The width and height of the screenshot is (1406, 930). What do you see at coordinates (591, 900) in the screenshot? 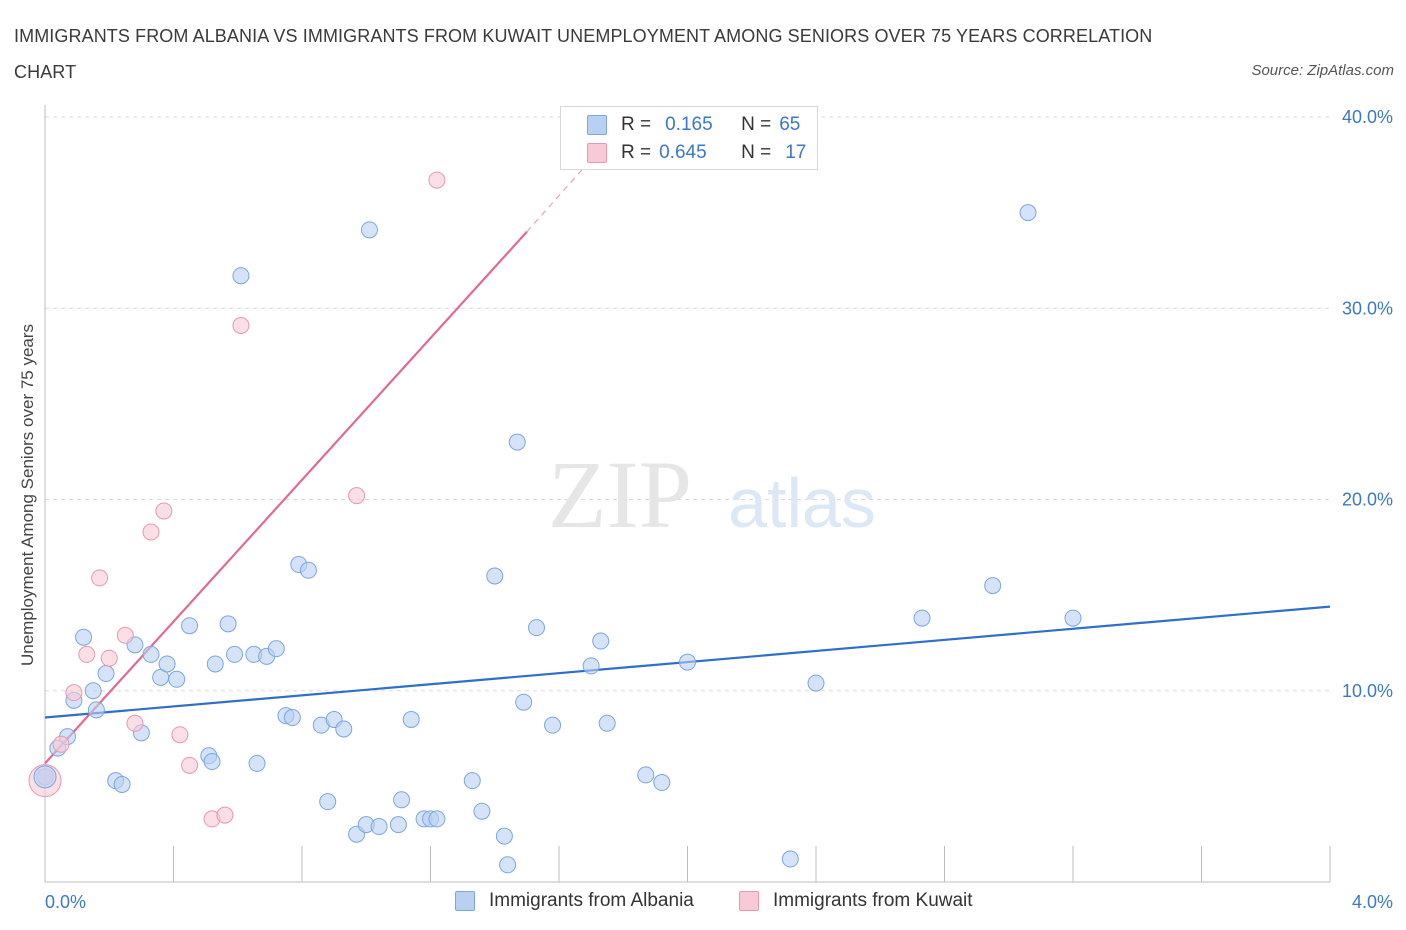
I see `albania-legend-label: Immigrants from Albania` at bounding box center [591, 900].